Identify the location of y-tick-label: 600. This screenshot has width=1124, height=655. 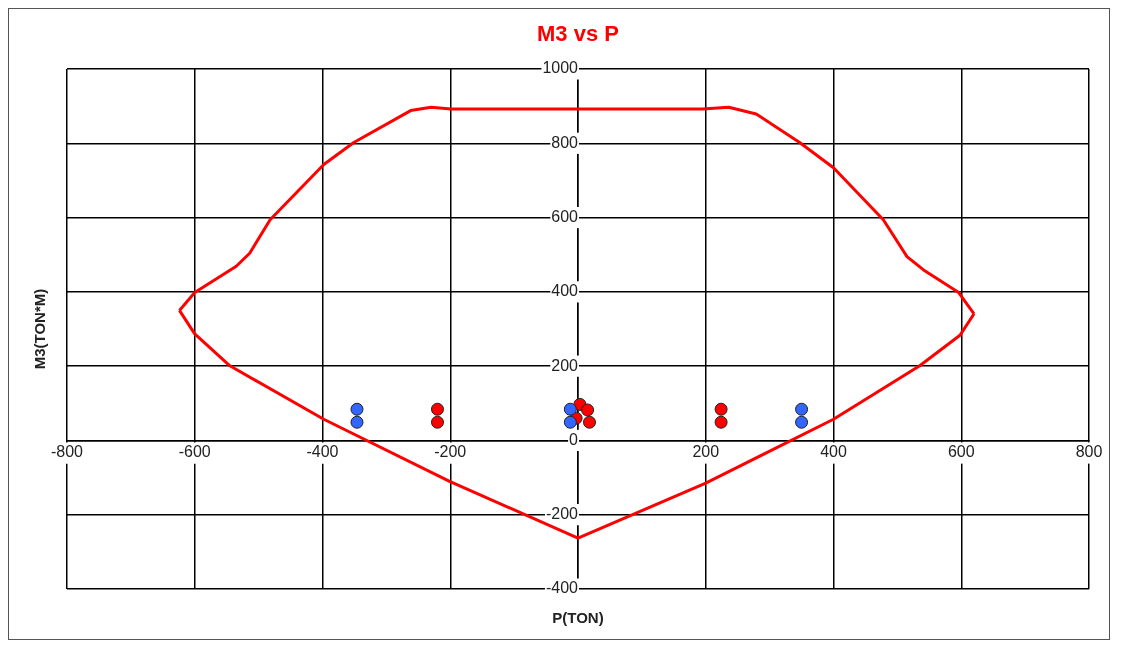
(565, 216).